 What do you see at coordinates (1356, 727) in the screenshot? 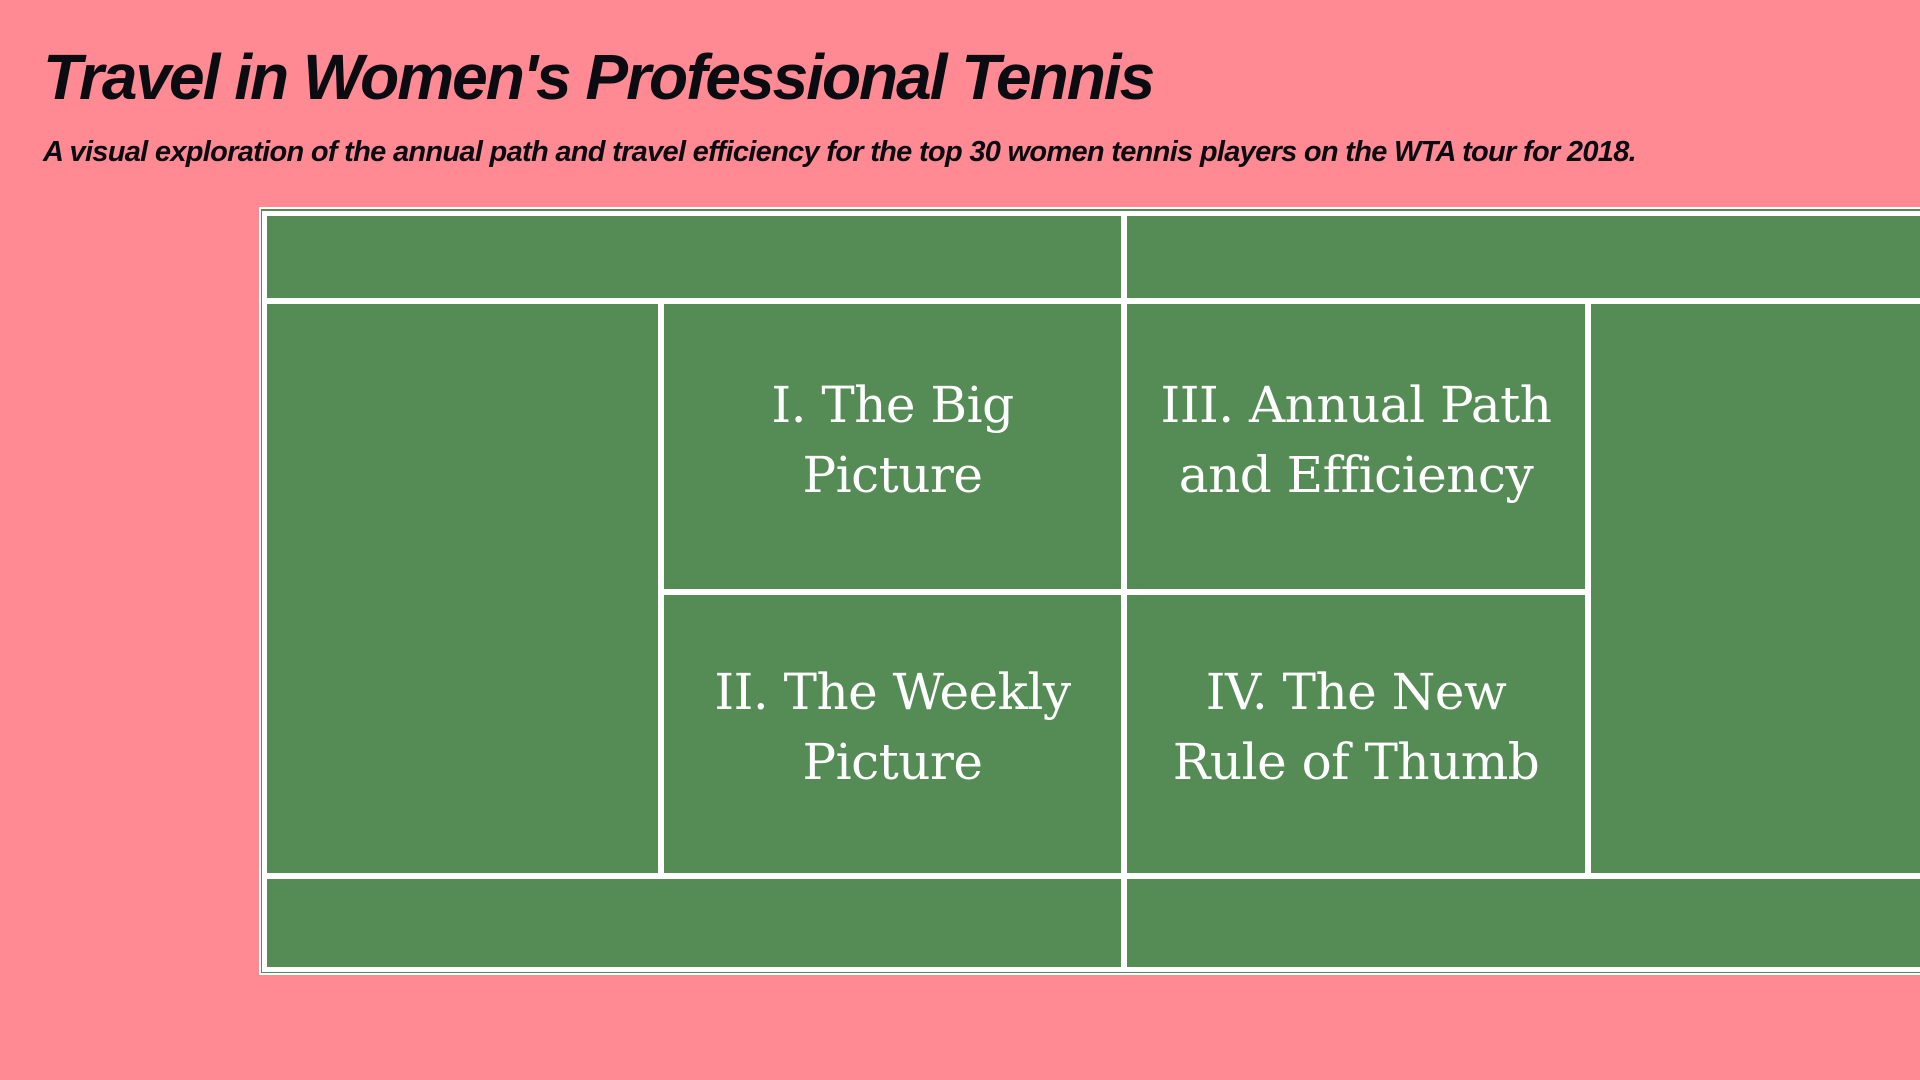
I see `section-label-rule-of-thumb: IV. The New Rule of Thumb` at bounding box center [1356, 727].